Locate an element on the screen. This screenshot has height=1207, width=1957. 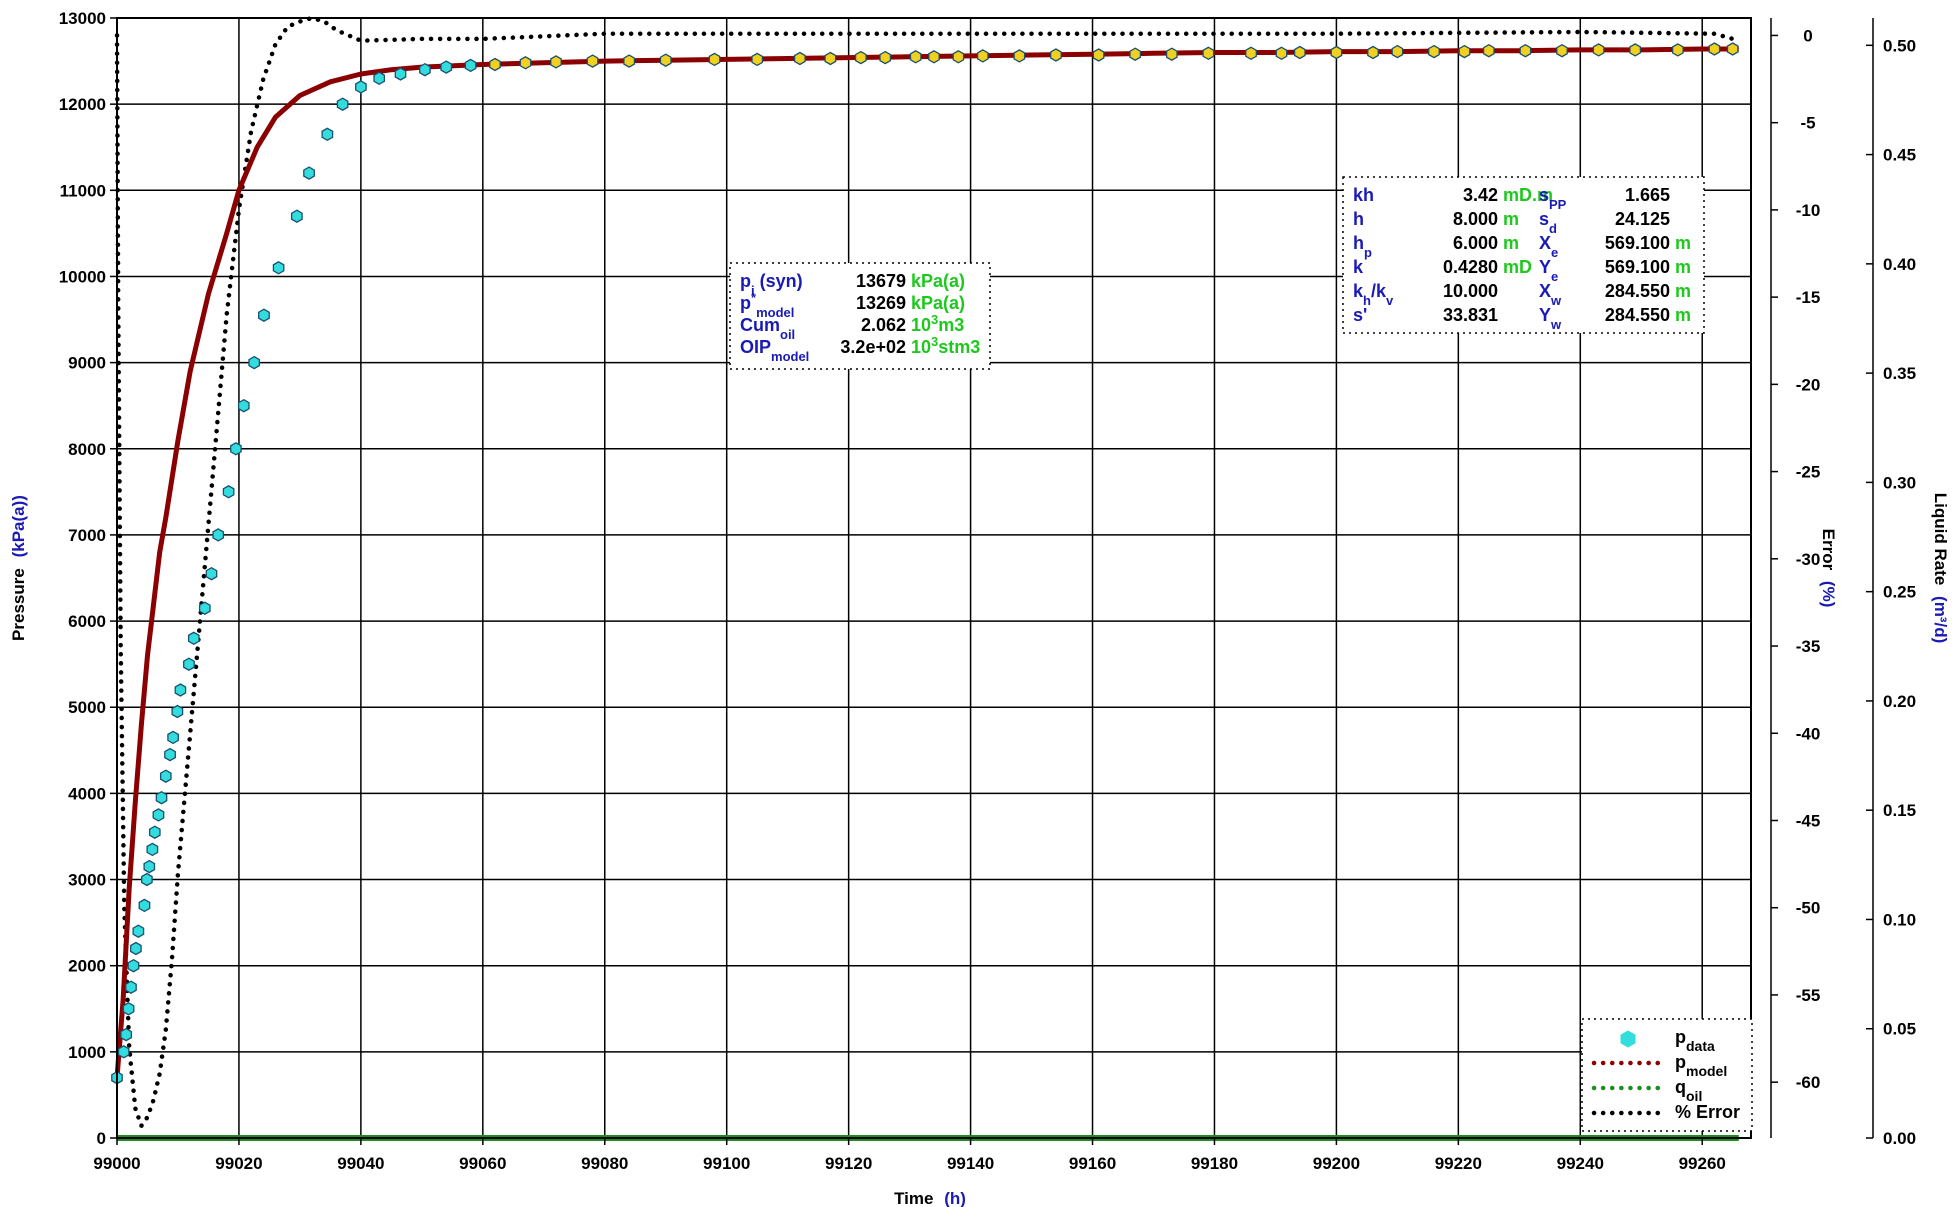
param-value: 2.062 is located at coordinates (883, 325).